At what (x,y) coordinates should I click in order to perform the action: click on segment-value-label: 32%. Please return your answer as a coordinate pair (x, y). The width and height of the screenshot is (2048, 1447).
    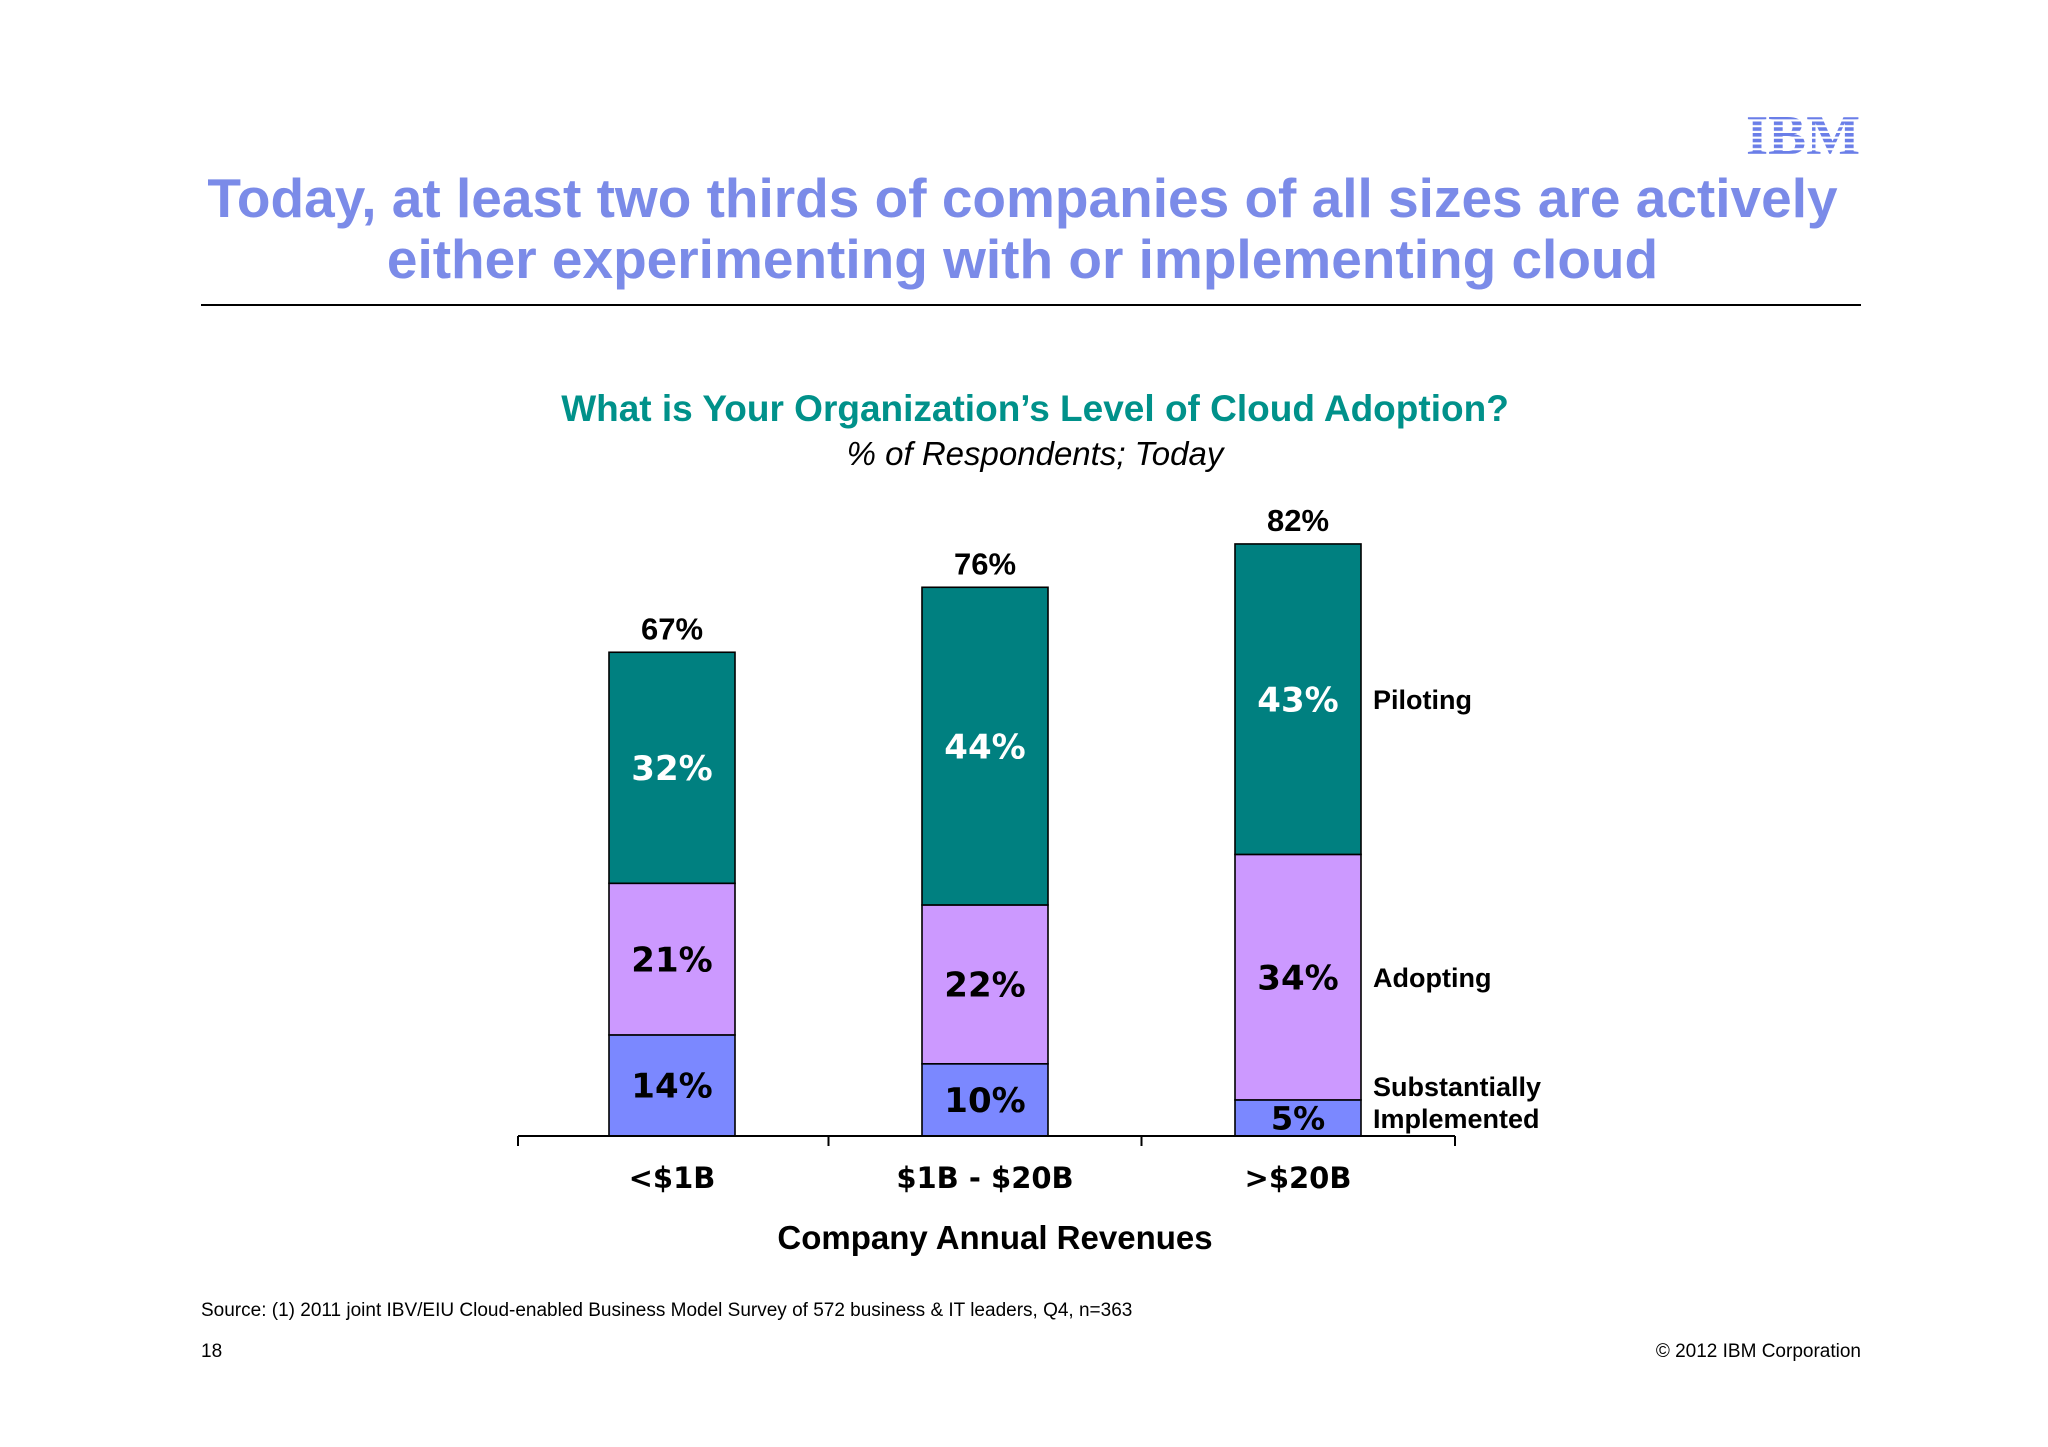
    Looking at the image, I should click on (671, 769).